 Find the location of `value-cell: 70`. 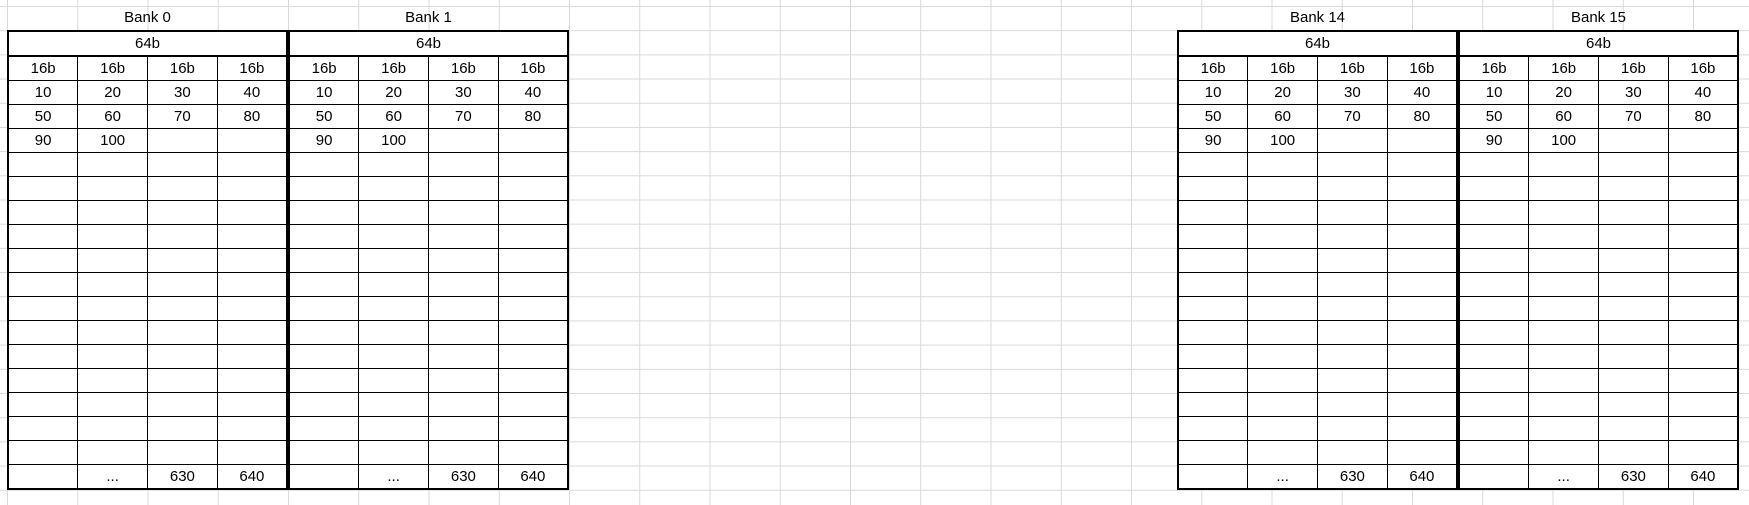

value-cell: 70 is located at coordinates (463, 116).